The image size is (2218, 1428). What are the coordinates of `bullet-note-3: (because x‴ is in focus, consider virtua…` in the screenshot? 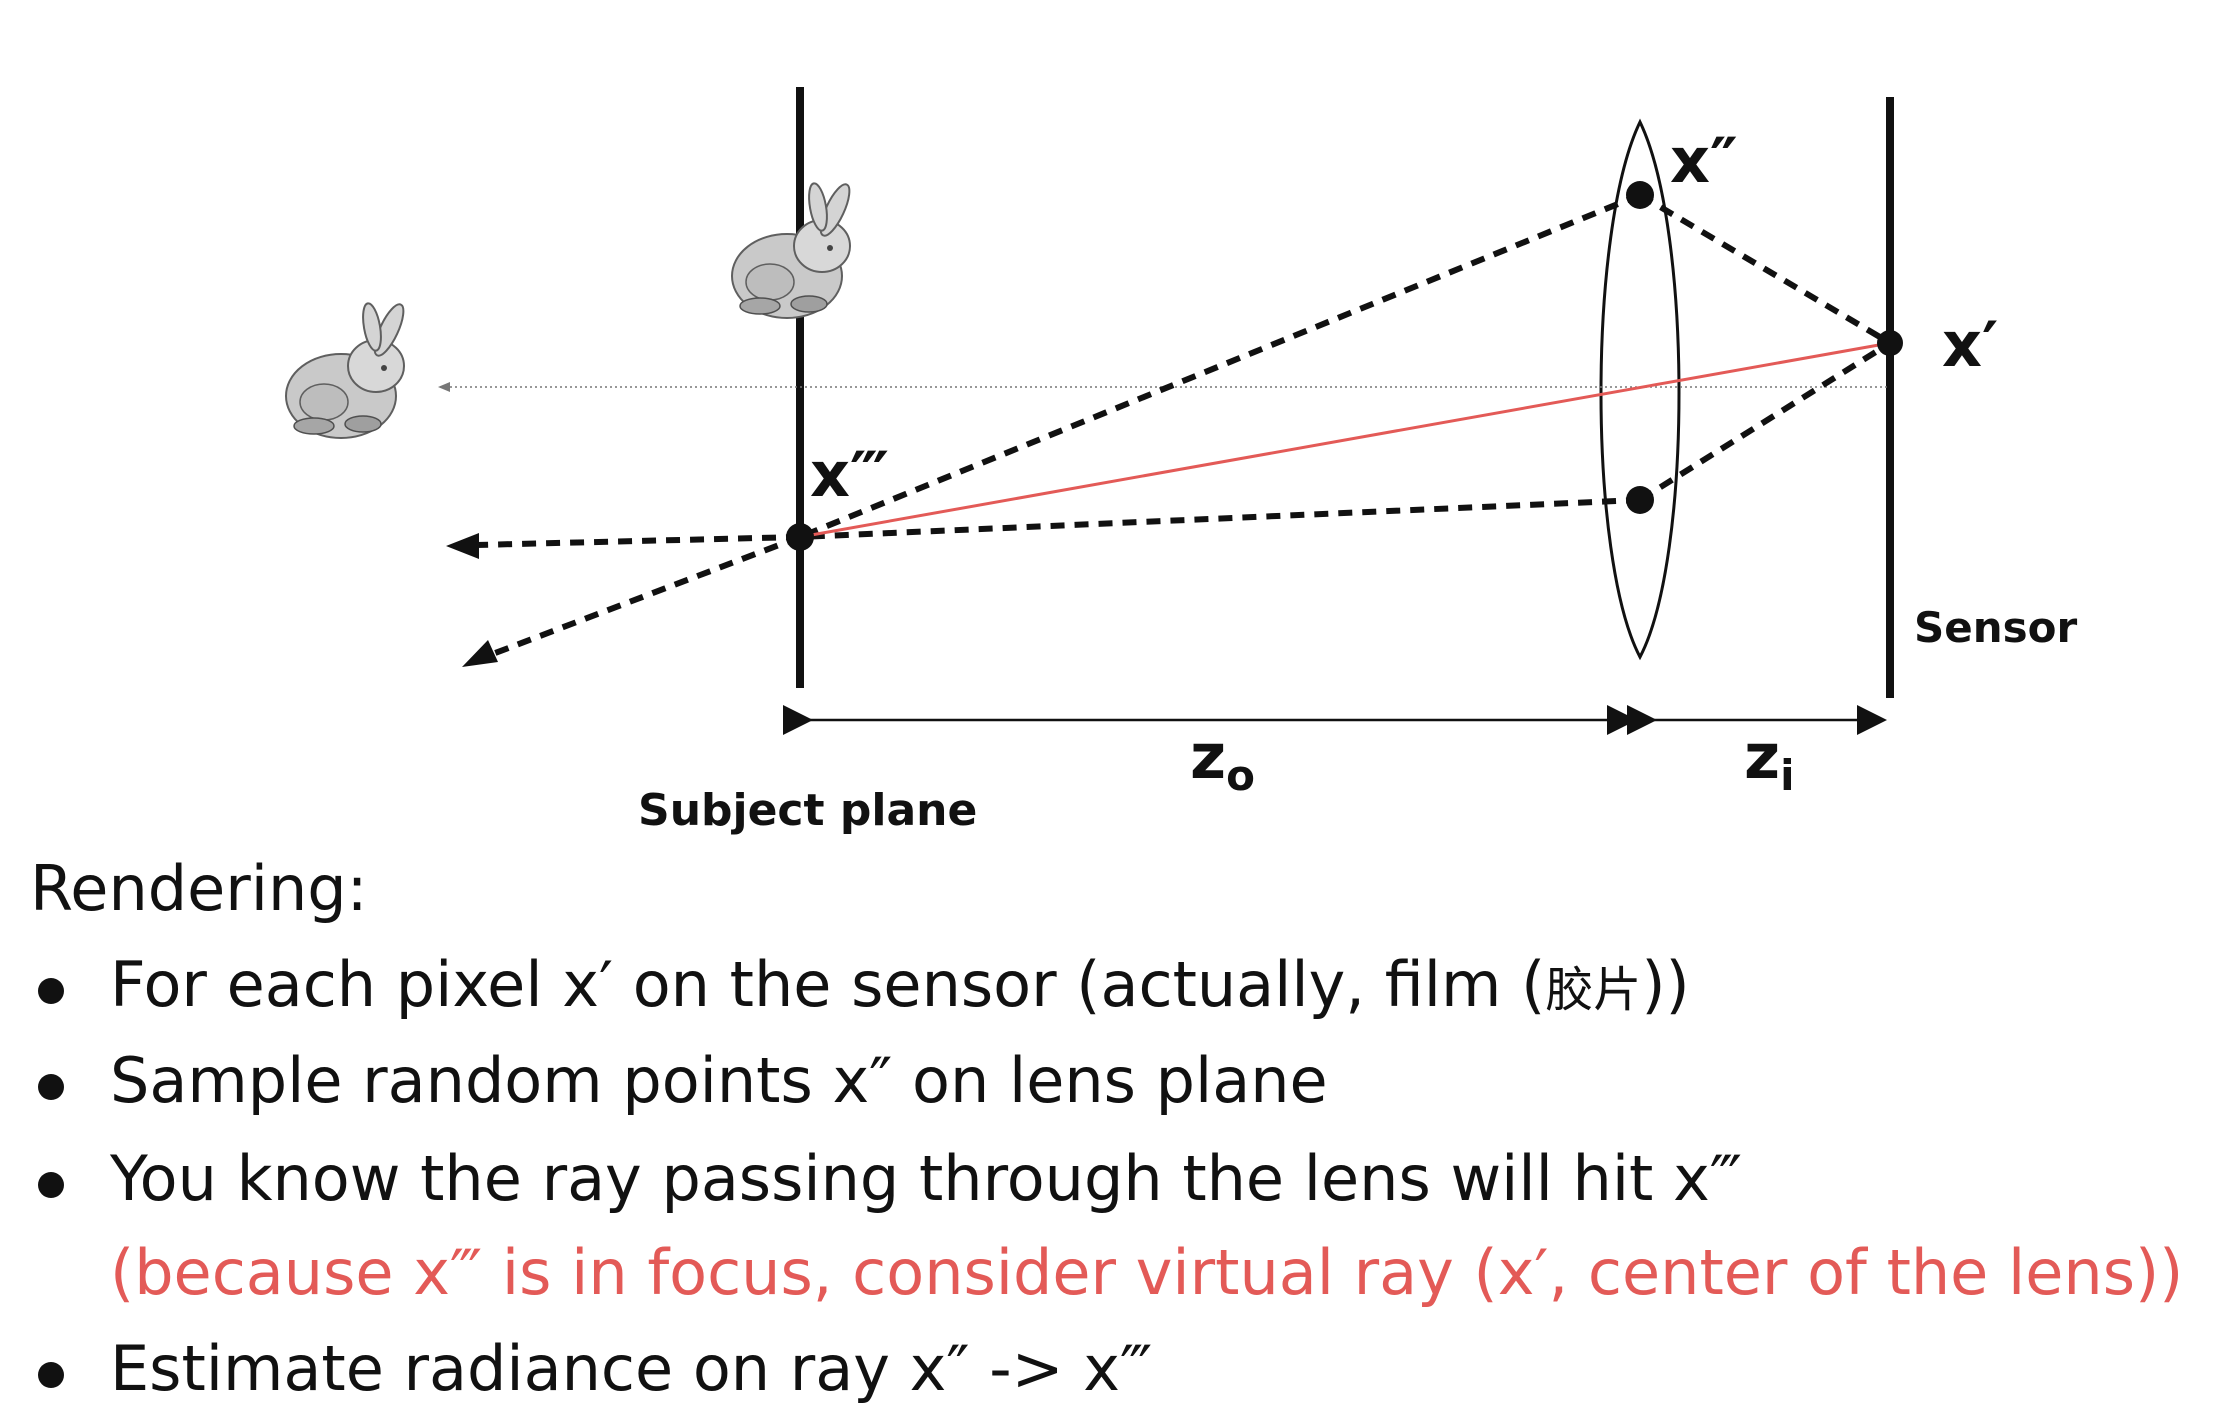 It's located at (1147, 1272).